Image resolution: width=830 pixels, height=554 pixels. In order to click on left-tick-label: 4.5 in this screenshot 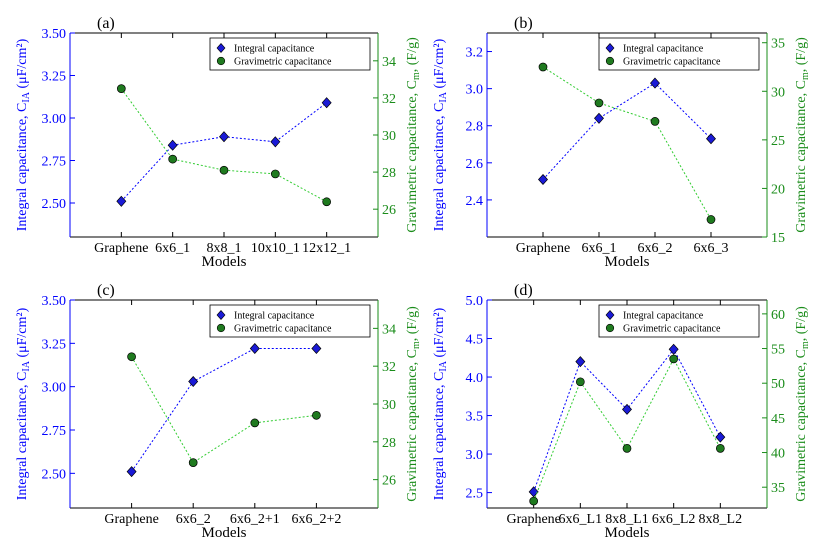, I will do `click(475, 340)`.